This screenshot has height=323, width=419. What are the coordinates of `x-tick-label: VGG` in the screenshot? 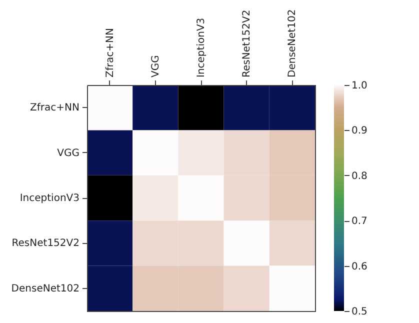 It's located at (156, 66).